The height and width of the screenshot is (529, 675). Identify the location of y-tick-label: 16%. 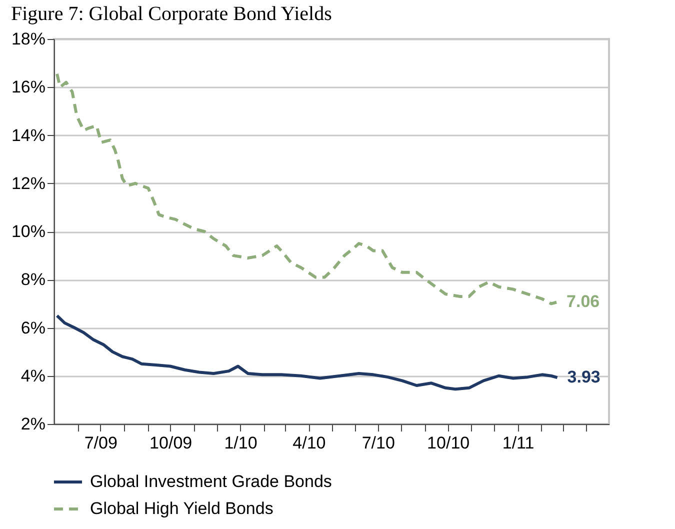
(28, 87).